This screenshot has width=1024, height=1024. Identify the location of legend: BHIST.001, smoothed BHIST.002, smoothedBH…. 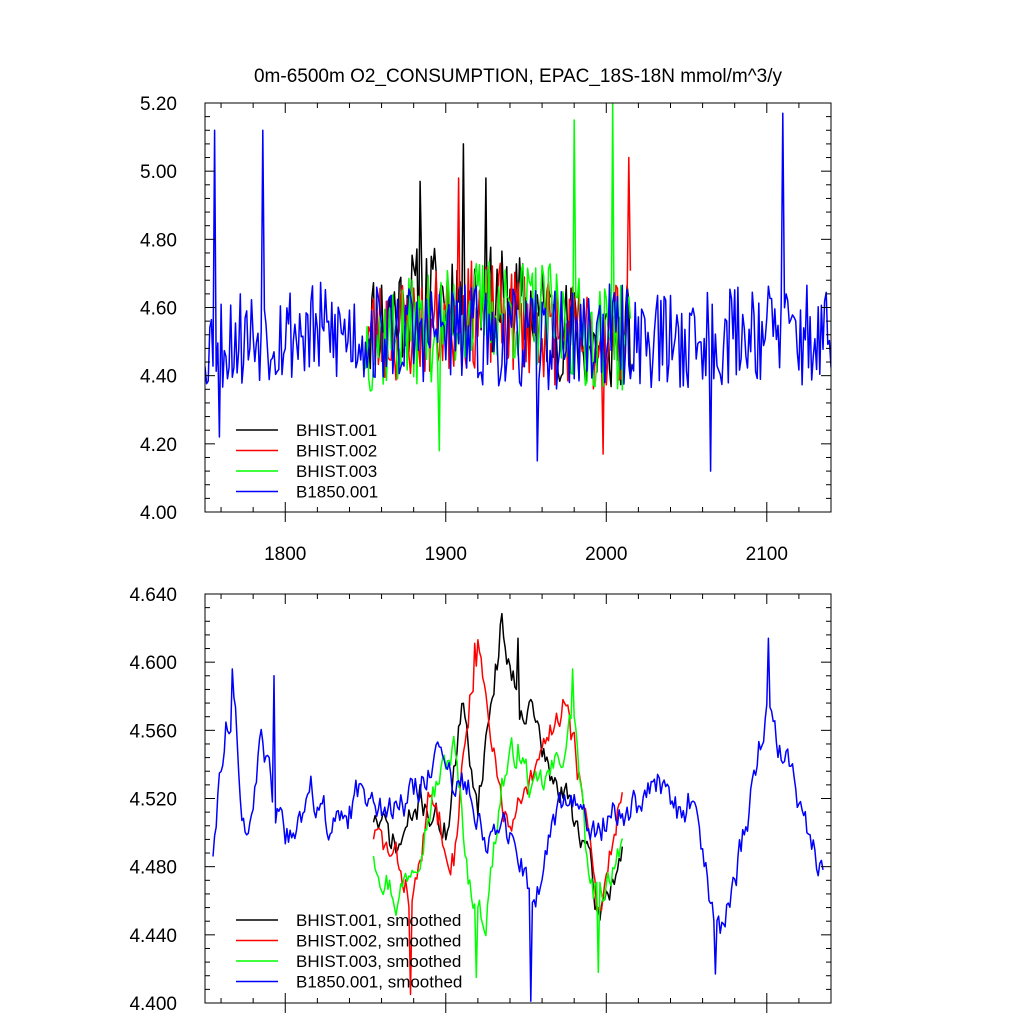
(349, 951).